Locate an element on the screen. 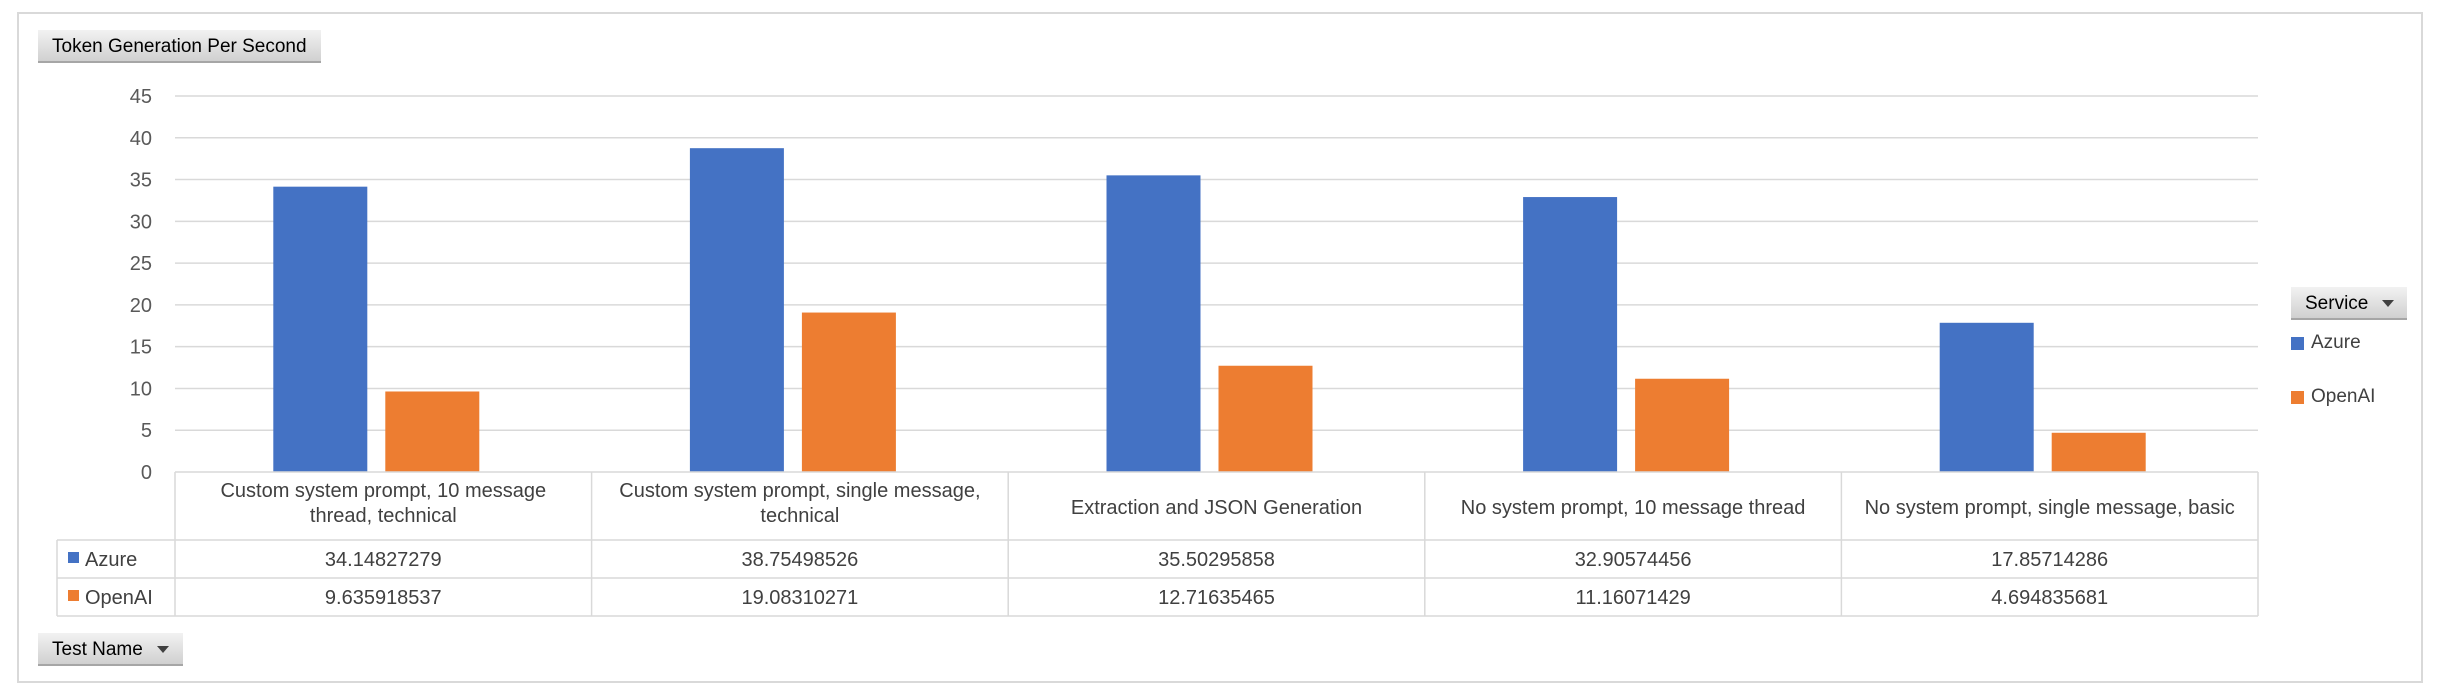 Image resolution: width=2440 pixels, height=700 pixels. table-value: 19.08310271 is located at coordinates (800, 598).